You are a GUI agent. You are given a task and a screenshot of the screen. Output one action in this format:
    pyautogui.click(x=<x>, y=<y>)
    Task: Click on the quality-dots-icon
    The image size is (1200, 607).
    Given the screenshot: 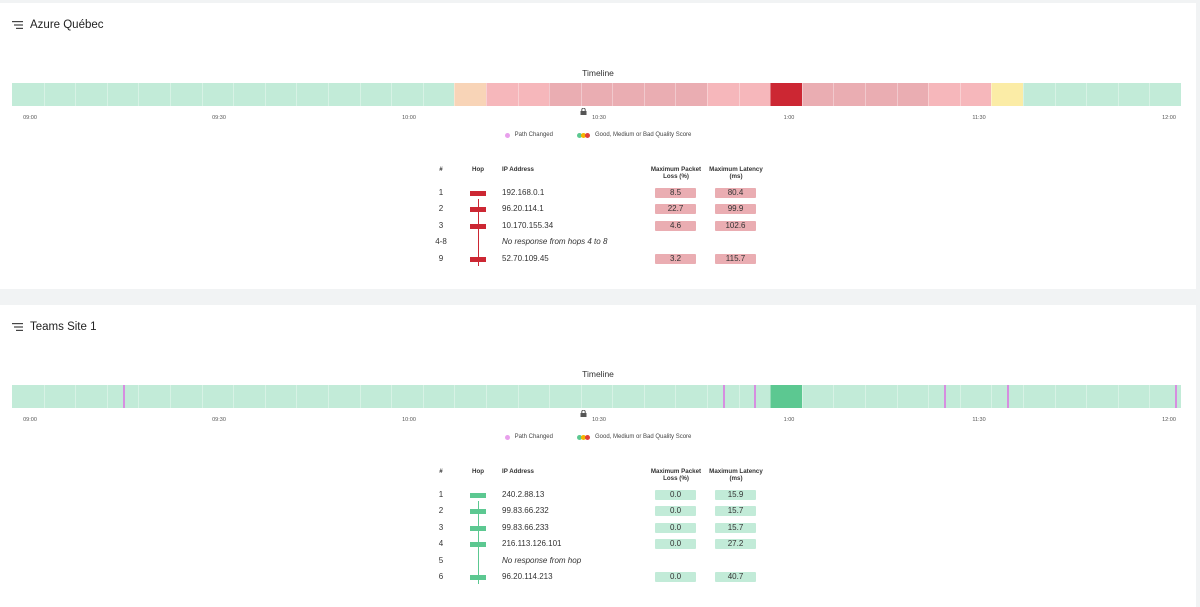 What is the action you would take?
    pyautogui.click(x=583, y=437)
    